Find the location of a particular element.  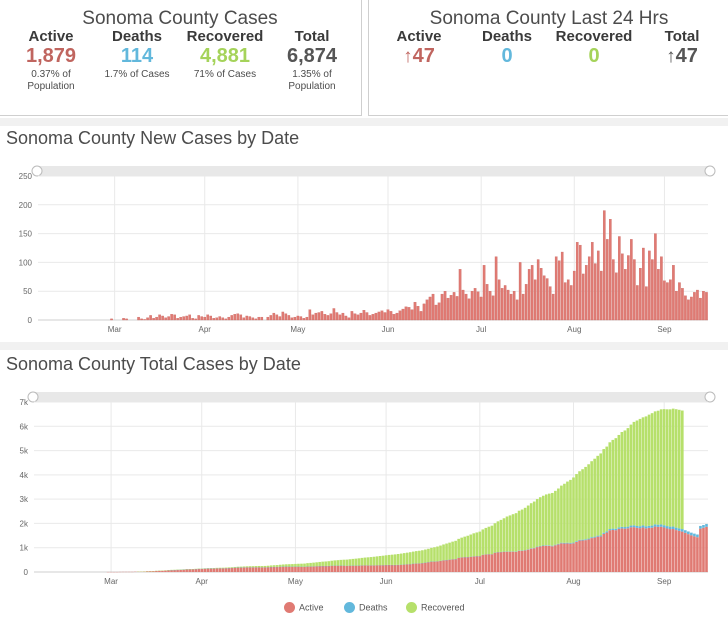

total-24-stat: Total ↑47 is located at coordinates (682, 48).